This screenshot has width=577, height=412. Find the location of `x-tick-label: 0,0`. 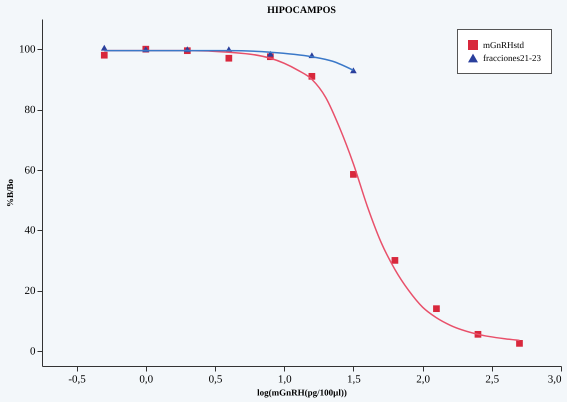

x-tick-label: 0,0 is located at coordinates (146, 380).